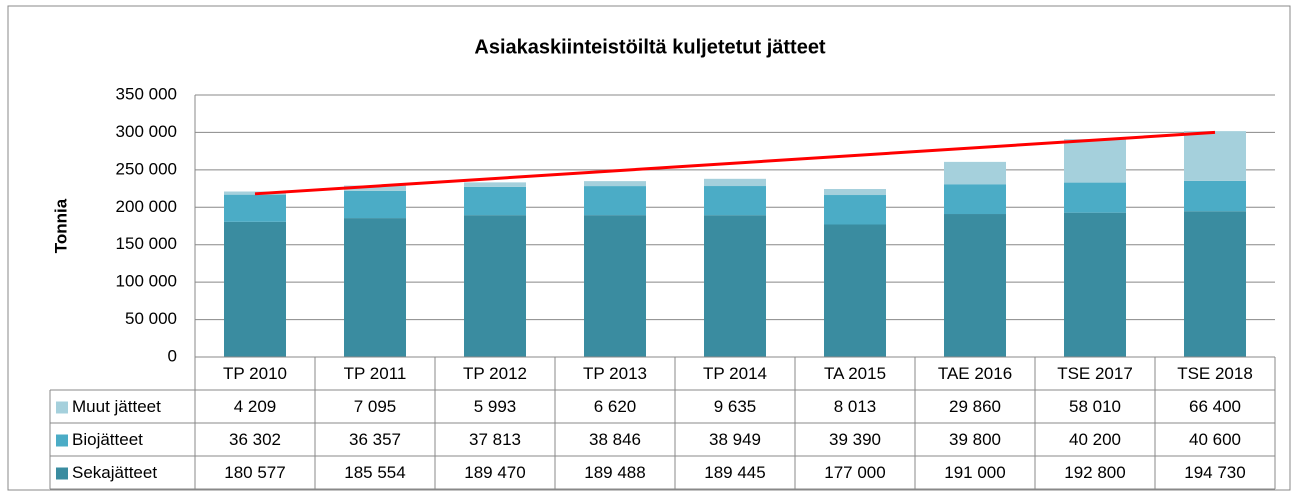 The width and height of the screenshot is (1299, 493). I want to click on y-tick-label: 0, so click(172, 355).